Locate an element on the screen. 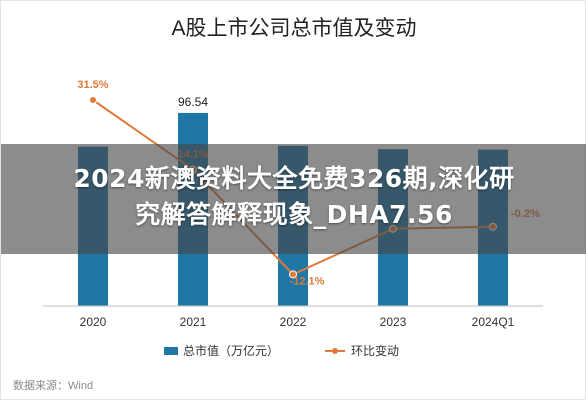 The height and width of the screenshot is (401, 586). bar-value-label-2021: 96.54 is located at coordinates (193, 102).